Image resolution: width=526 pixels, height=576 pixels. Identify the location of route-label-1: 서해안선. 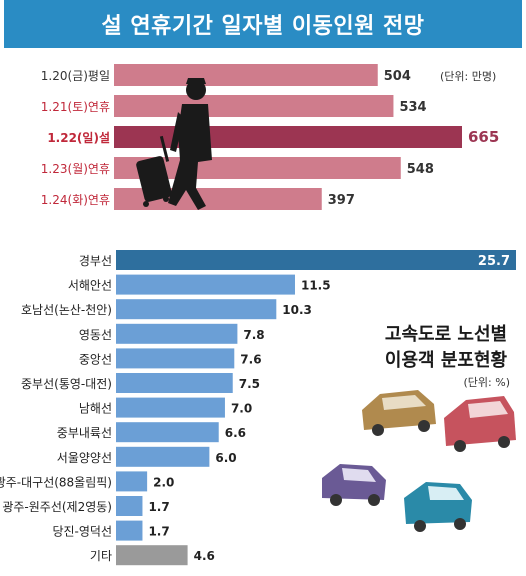
(90, 286).